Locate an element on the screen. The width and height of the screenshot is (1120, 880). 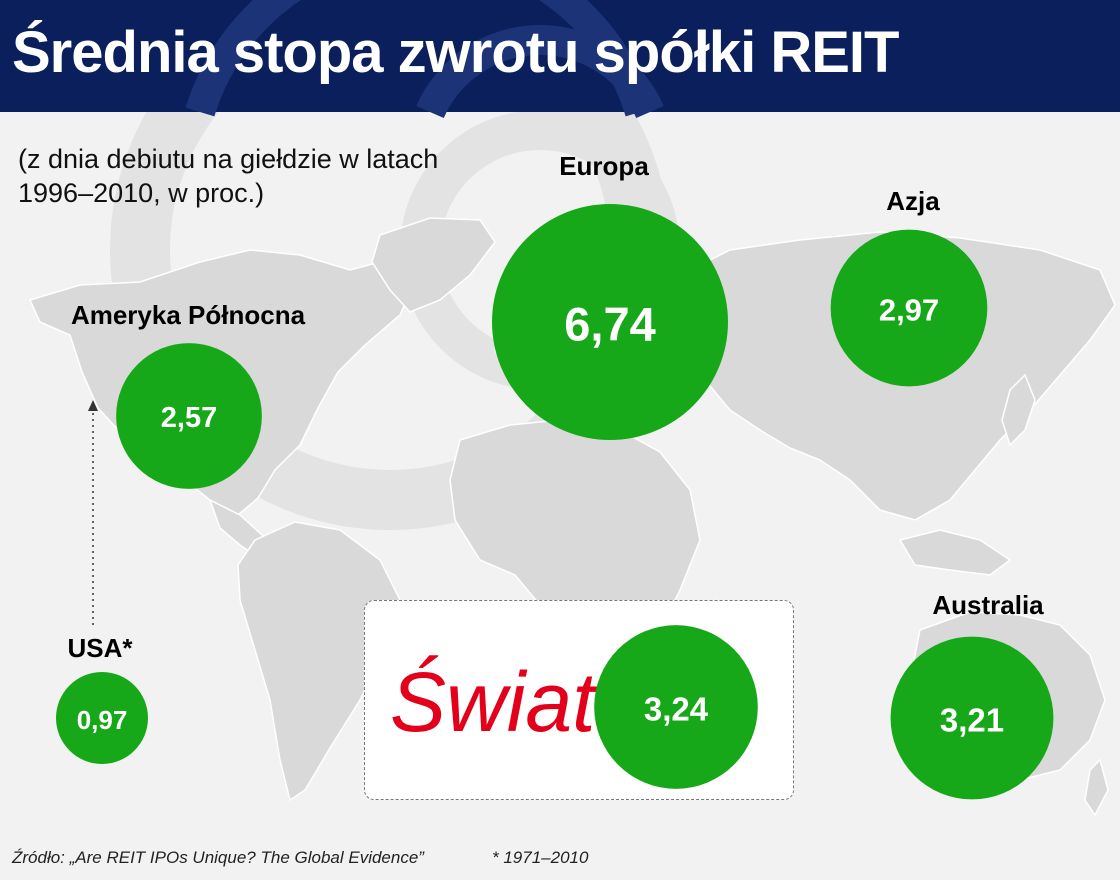
map-sea-islands is located at coordinates (955, 552).